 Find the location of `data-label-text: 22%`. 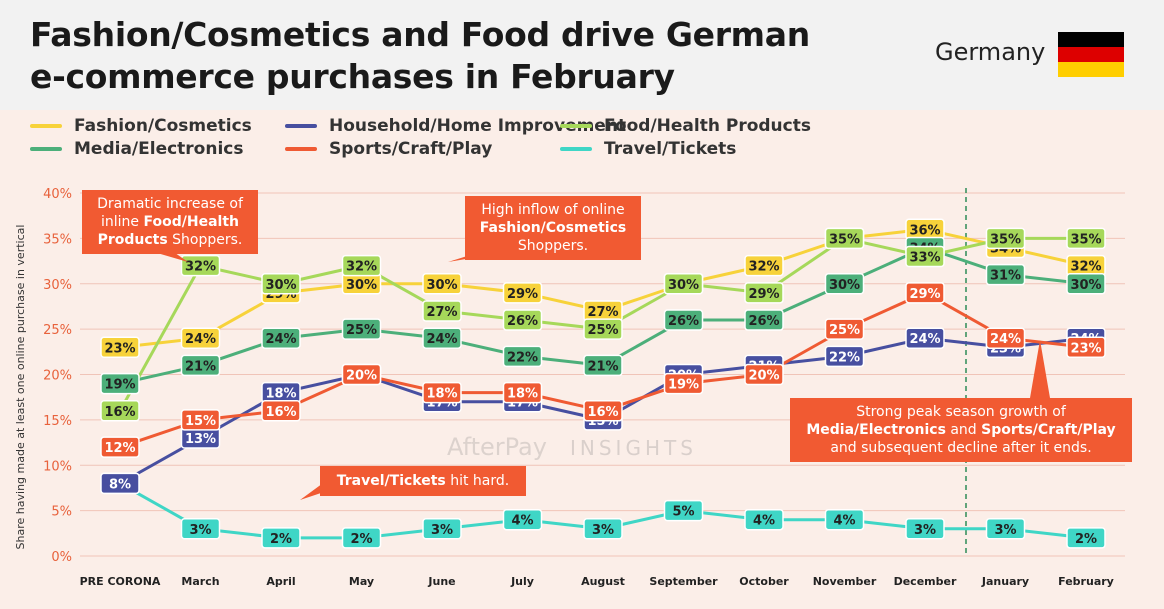

data-label-text: 22% is located at coordinates (844, 357).